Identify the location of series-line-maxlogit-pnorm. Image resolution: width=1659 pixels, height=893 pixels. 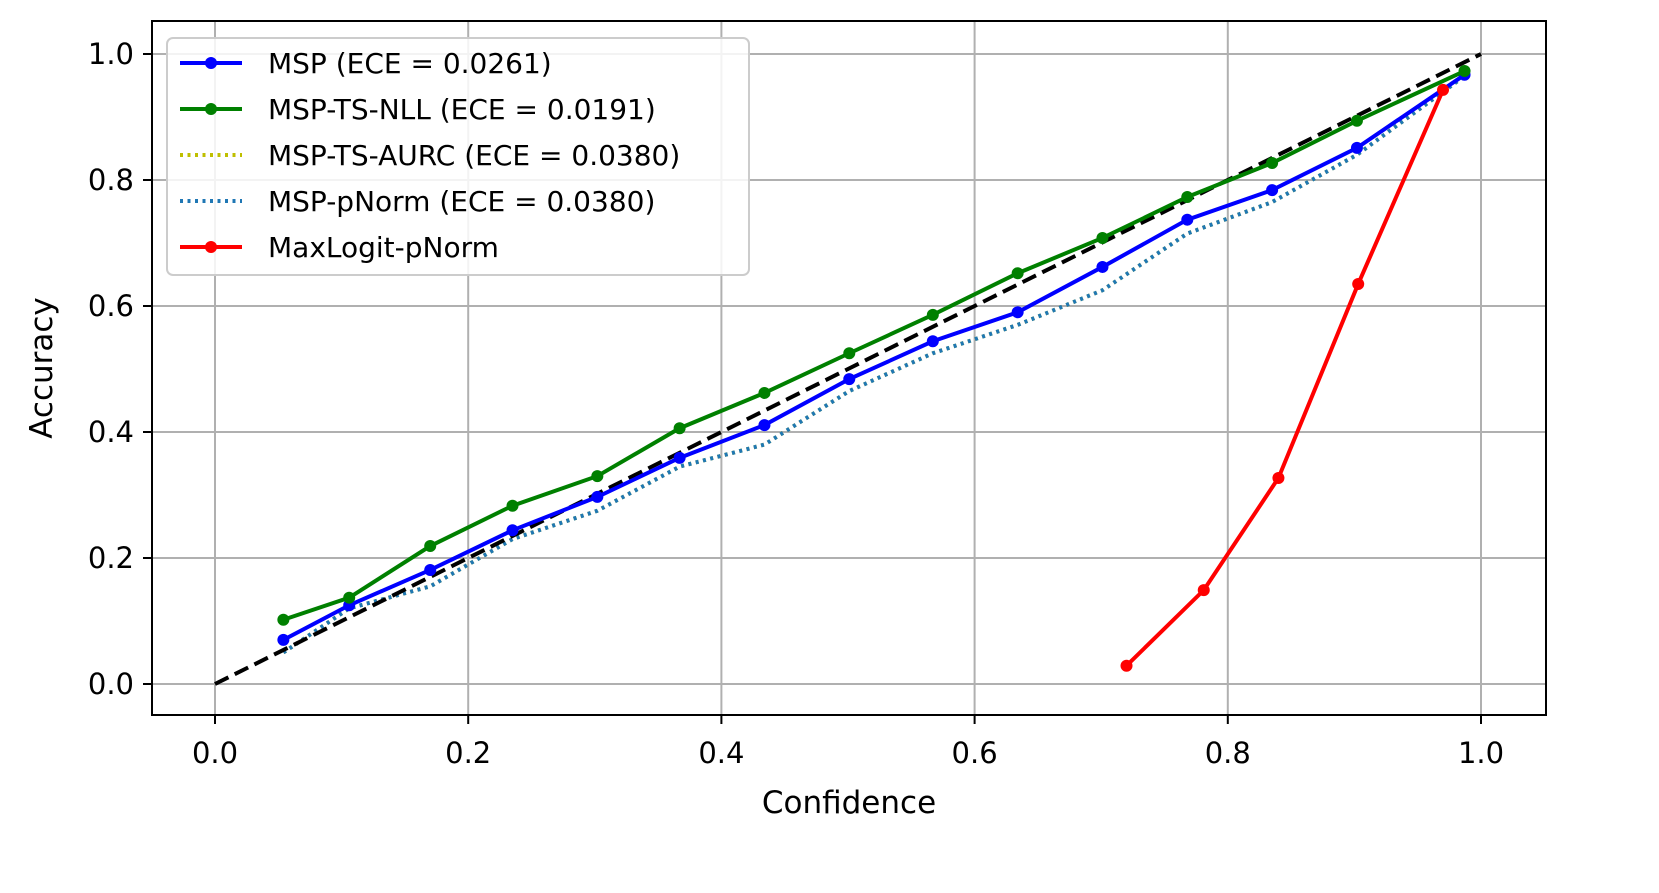
(1285, 378).